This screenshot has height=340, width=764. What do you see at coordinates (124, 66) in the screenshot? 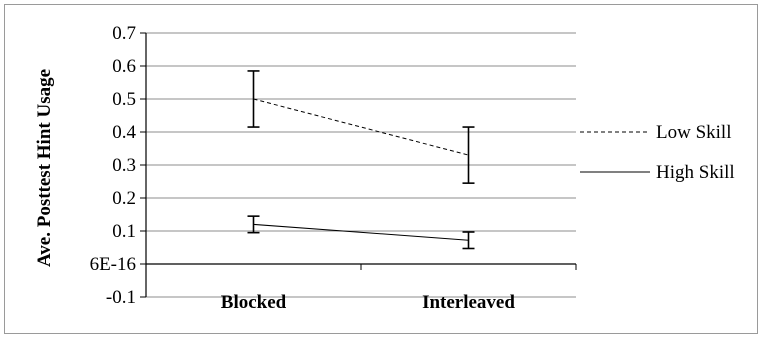
I see `y-tick-label: 0.6` at bounding box center [124, 66].